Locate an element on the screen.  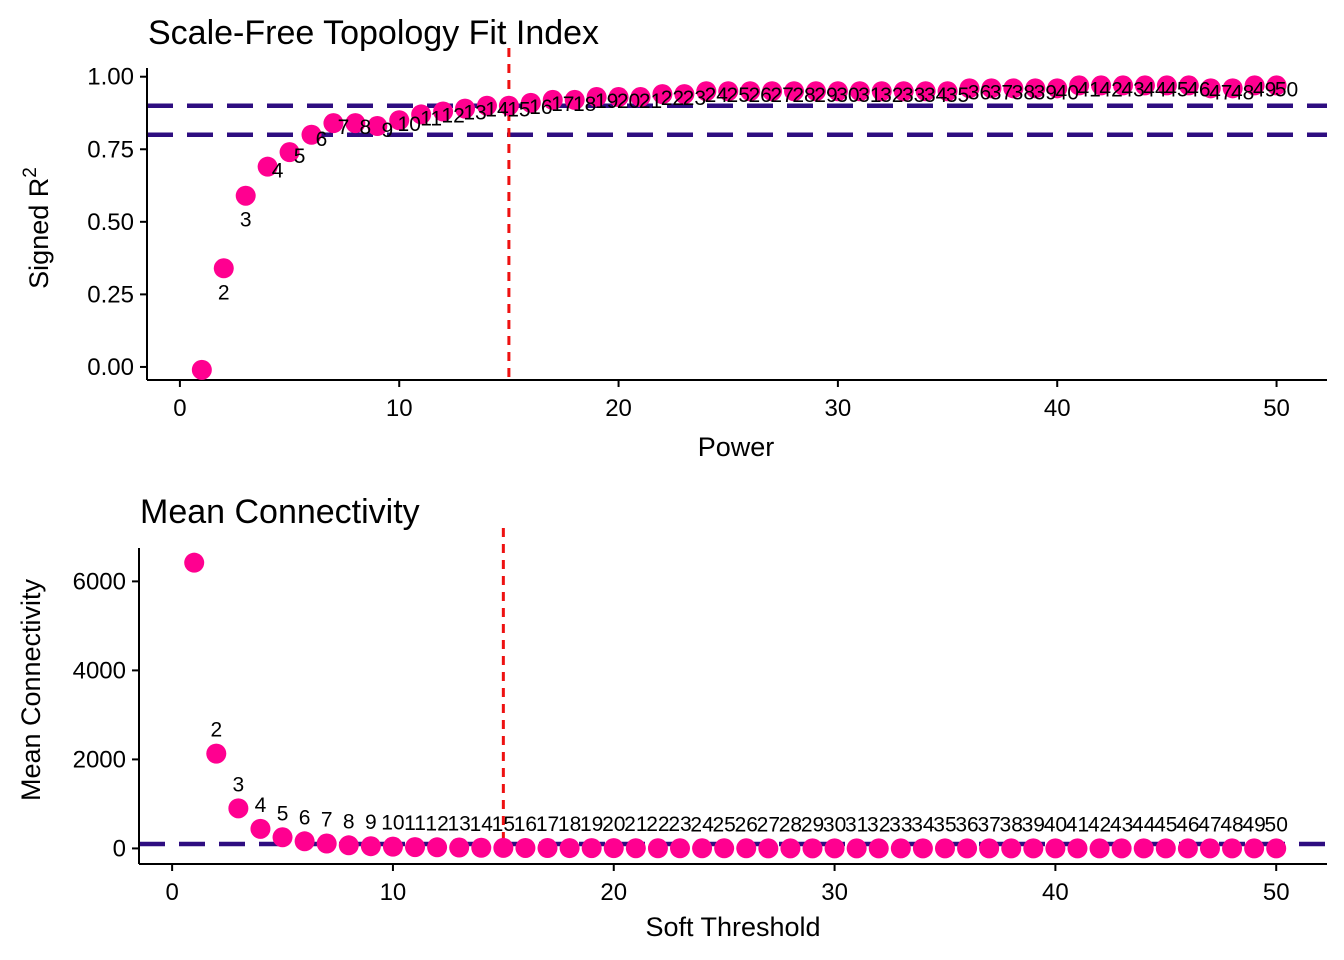
point-label: 25 is located at coordinates (738, 95).